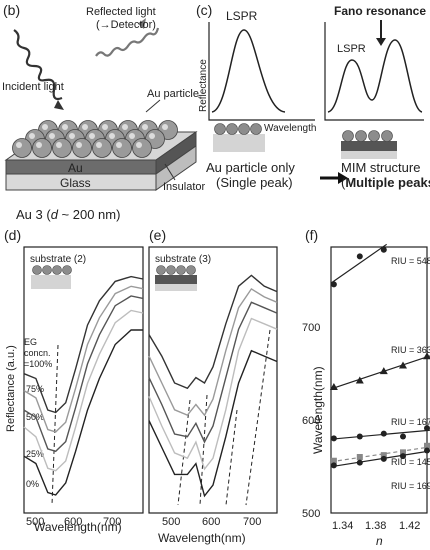 Image resolution: width=430 pixels, height=550 pixels. Describe the element at coordinates (410, 350) in the screenshot. I see `riu-363: RIU = 363` at that location.